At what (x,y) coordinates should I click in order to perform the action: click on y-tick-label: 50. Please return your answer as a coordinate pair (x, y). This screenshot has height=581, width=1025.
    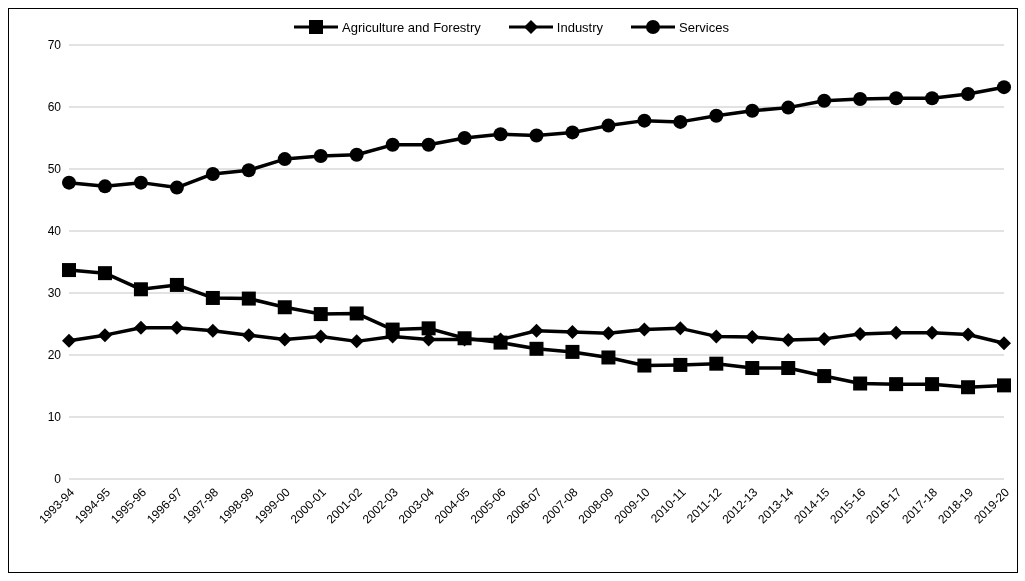
    Looking at the image, I should click on (54, 169).